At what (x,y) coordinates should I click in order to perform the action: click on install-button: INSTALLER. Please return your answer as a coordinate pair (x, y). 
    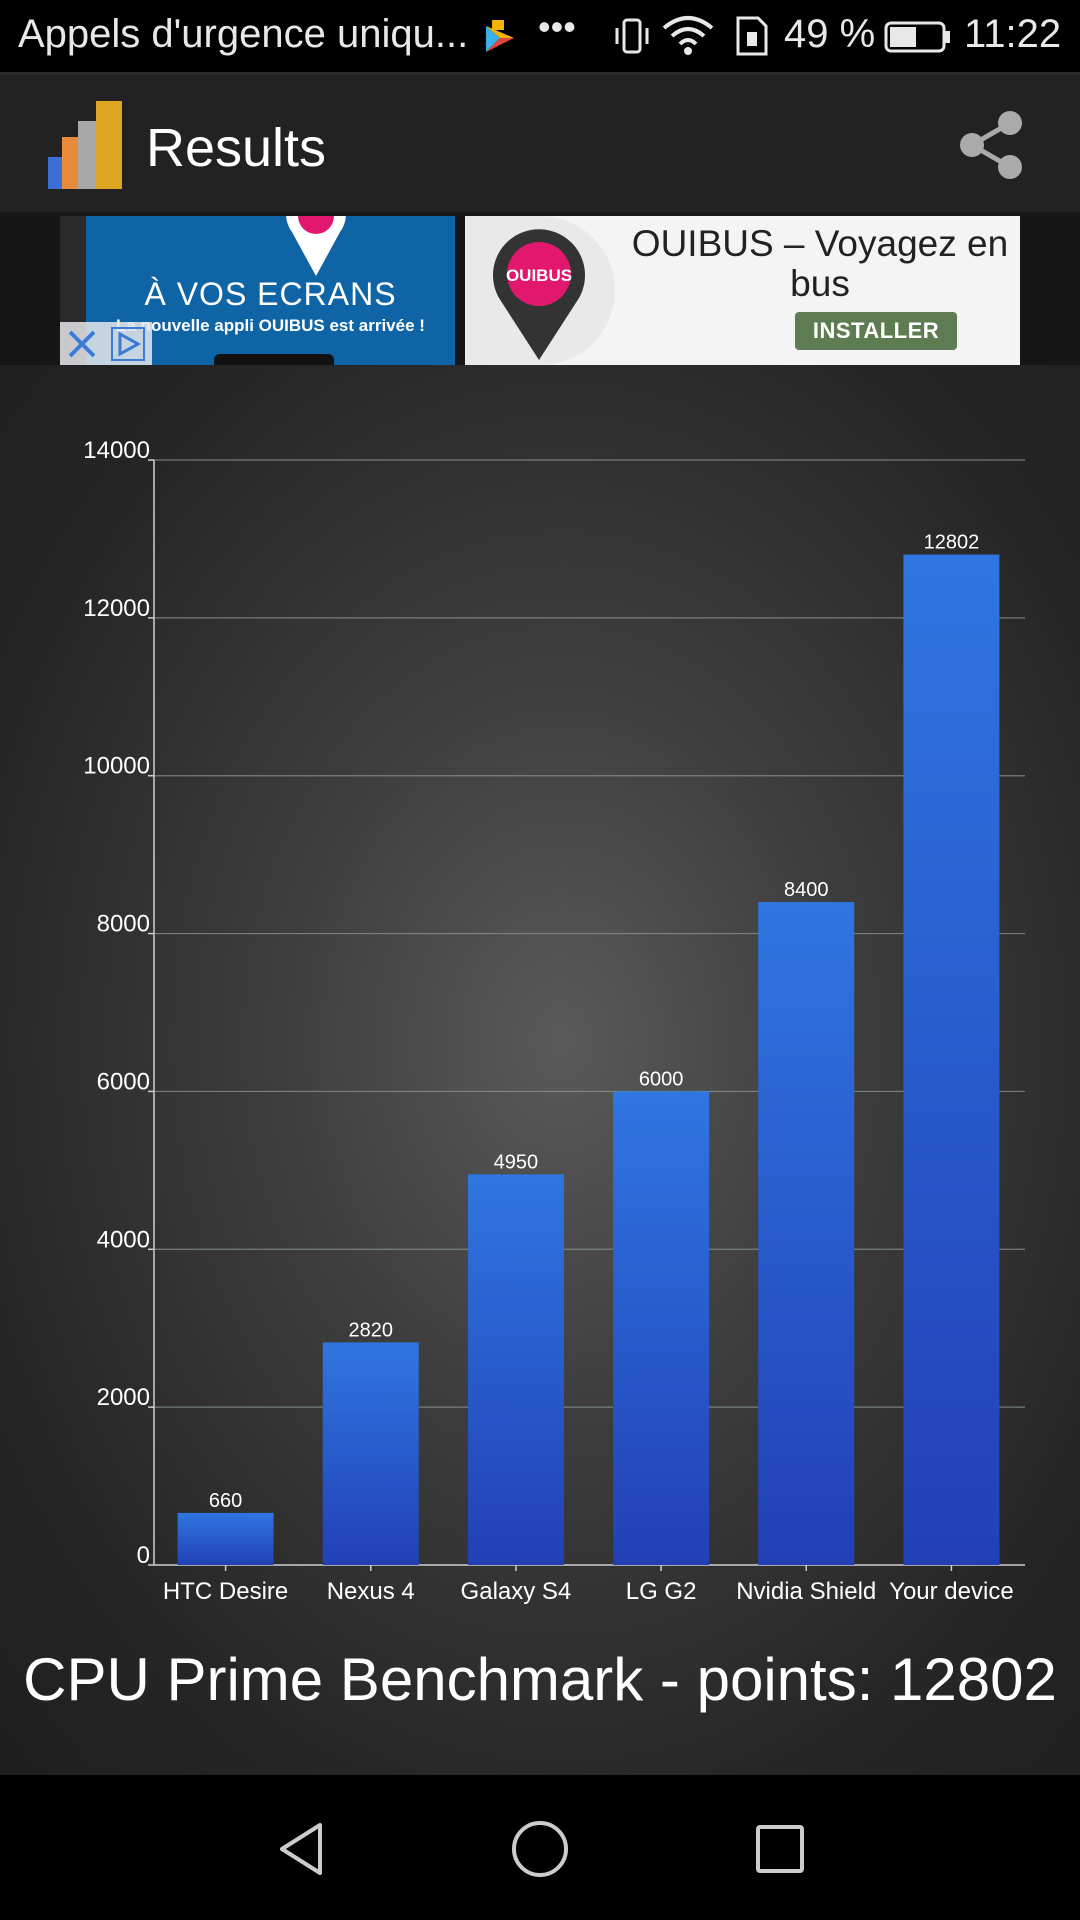
    Looking at the image, I should click on (876, 331).